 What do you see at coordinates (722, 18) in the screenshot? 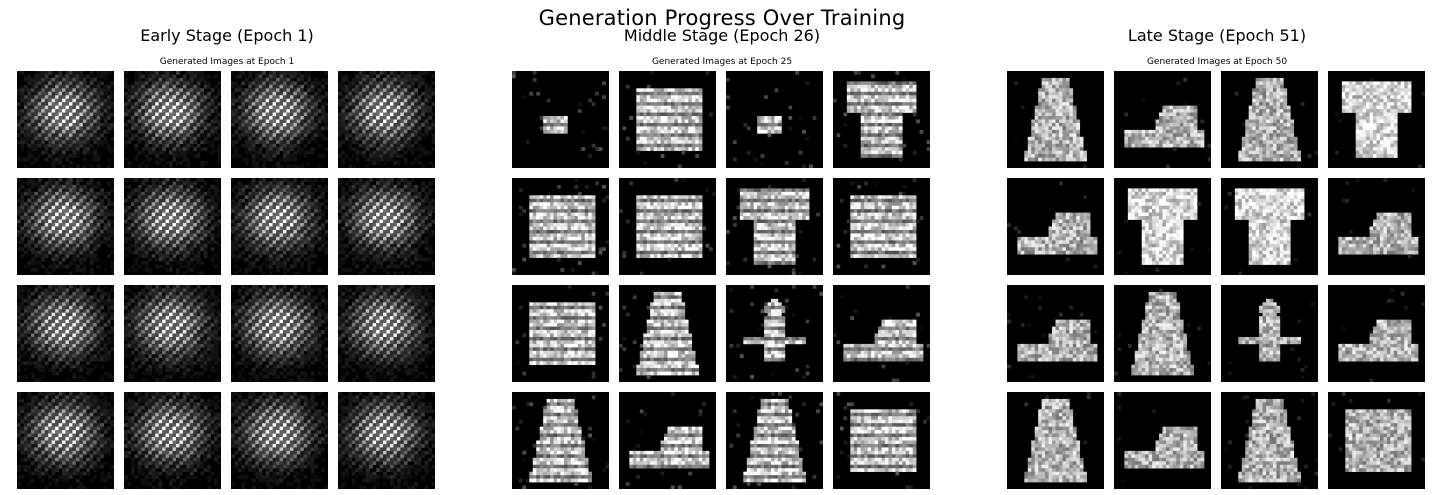
I see `figure-title: Generation Progress Over Training` at bounding box center [722, 18].